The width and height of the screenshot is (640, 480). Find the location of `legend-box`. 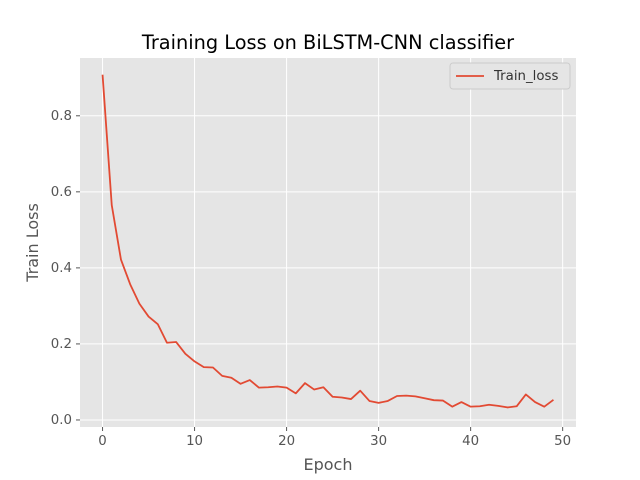

legend-box is located at coordinates (510, 76).